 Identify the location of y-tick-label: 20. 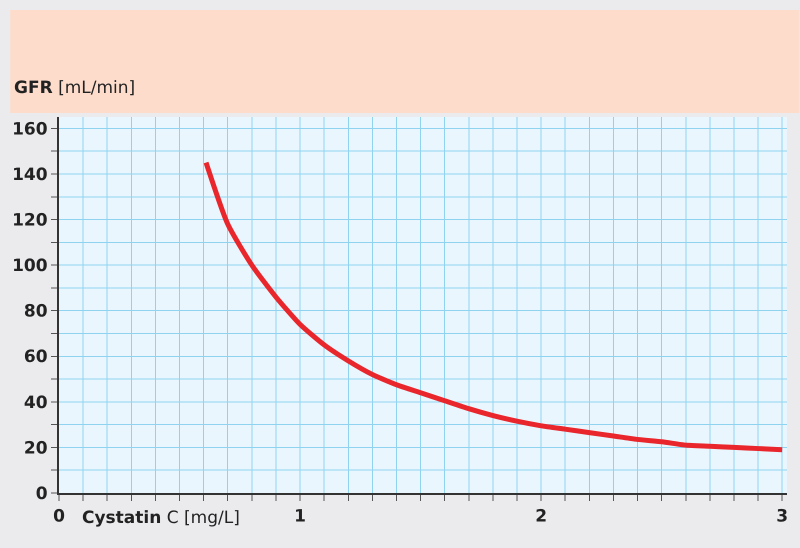
(36, 448).